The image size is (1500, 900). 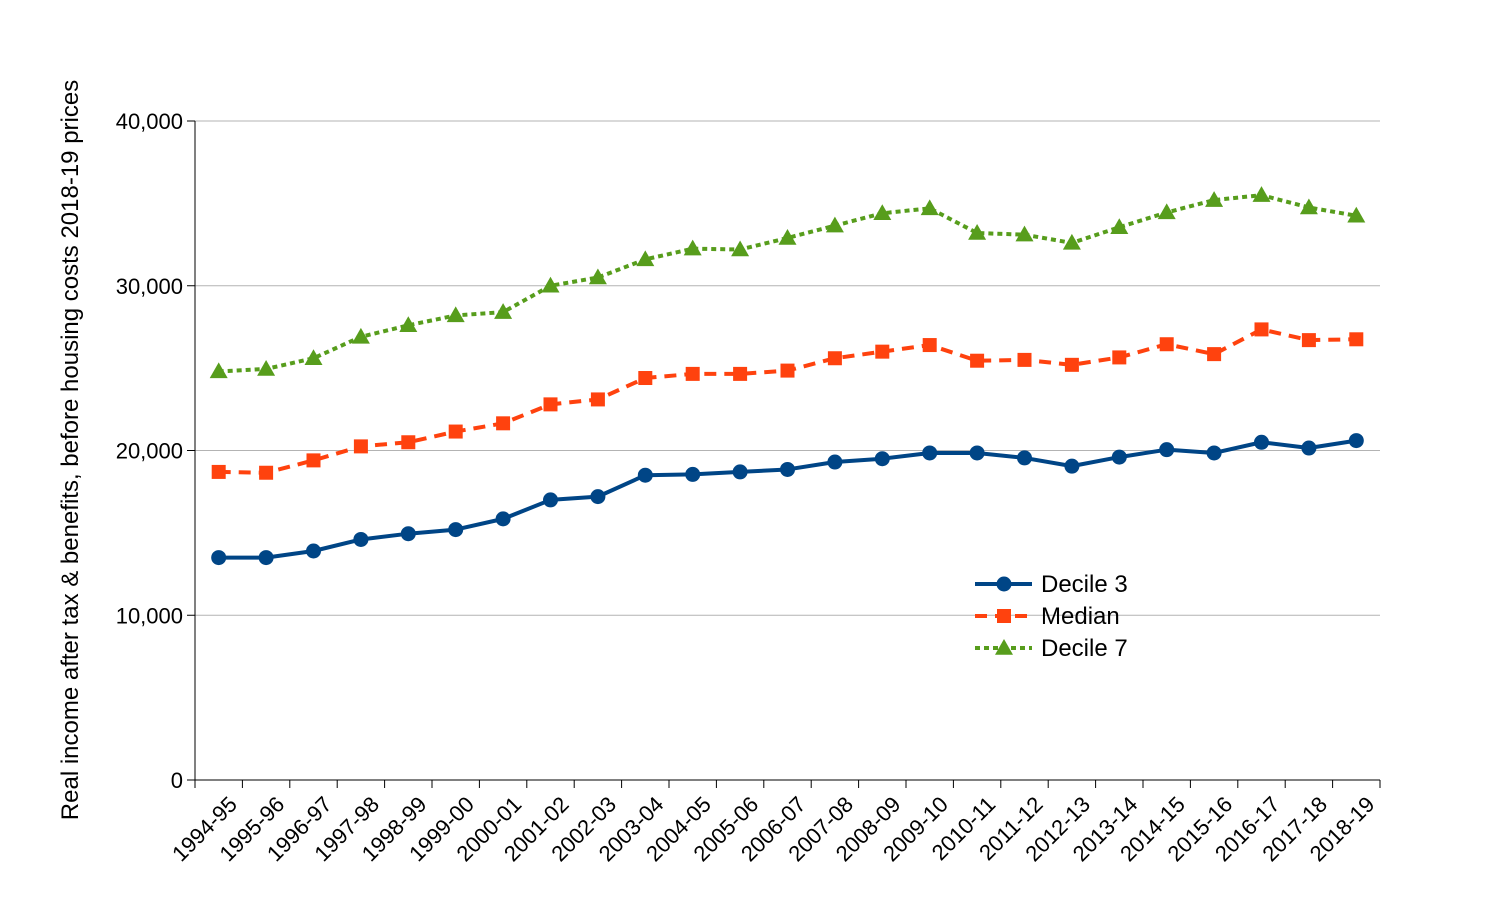 I want to click on series-median, so click(x=787, y=401).